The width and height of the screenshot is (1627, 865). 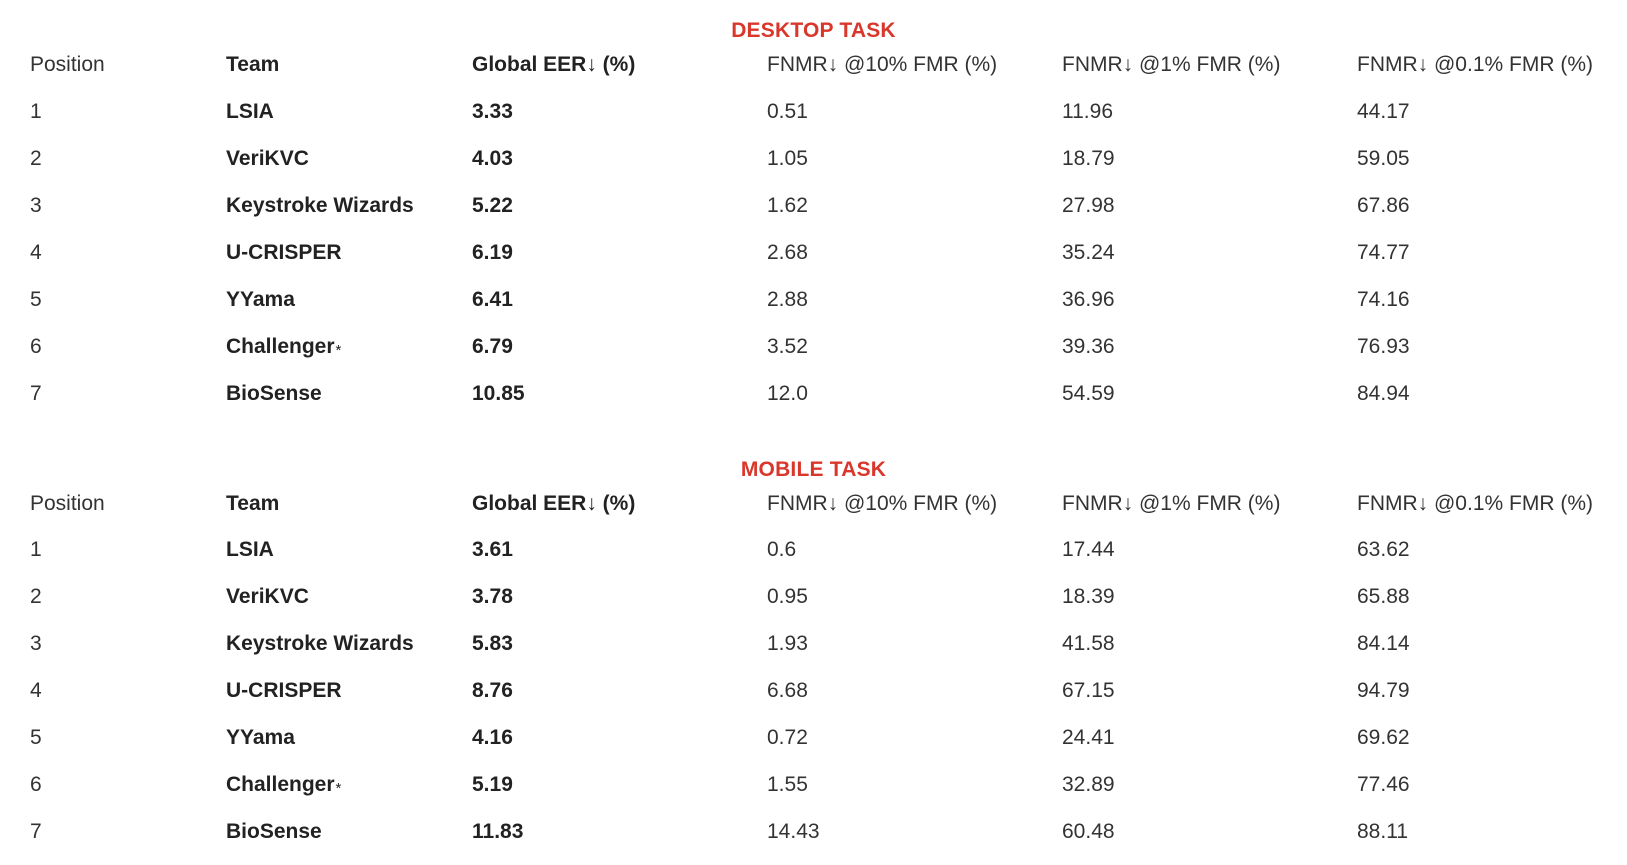 I want to click on cell-global-eer: 4.03, so click(x=492, y=158).